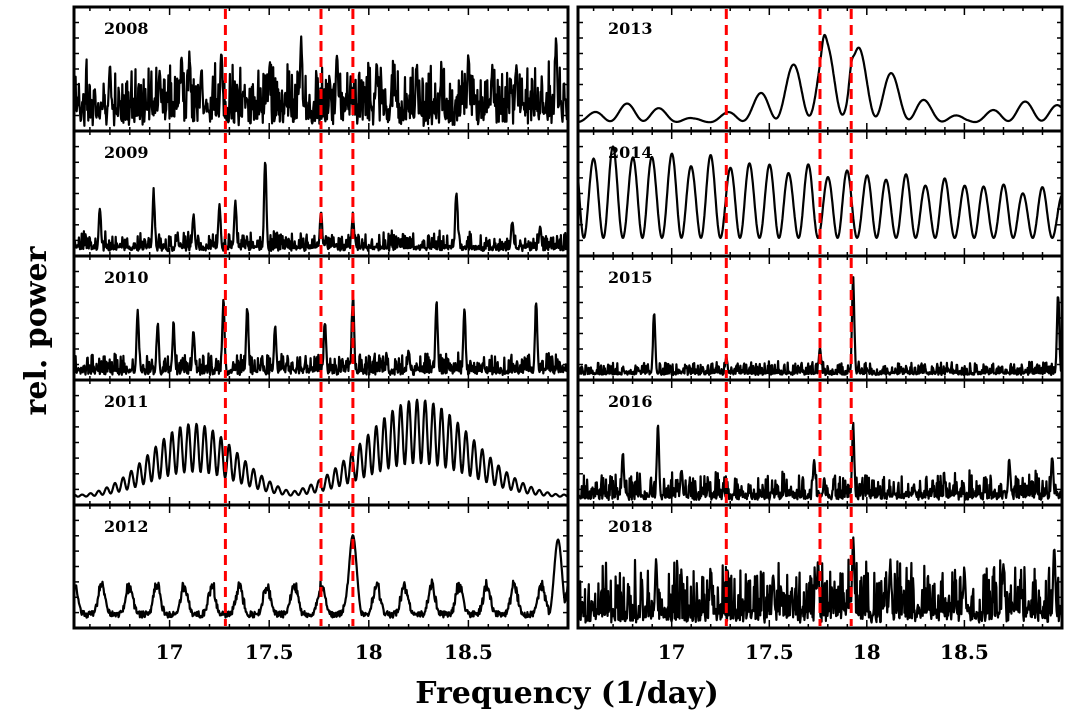 This screenshot has height=717, width=1070. What do you see at coordinates (321, 81) in the screenshot?
I see `power-trace-2008` at bounding box center [321, 81].